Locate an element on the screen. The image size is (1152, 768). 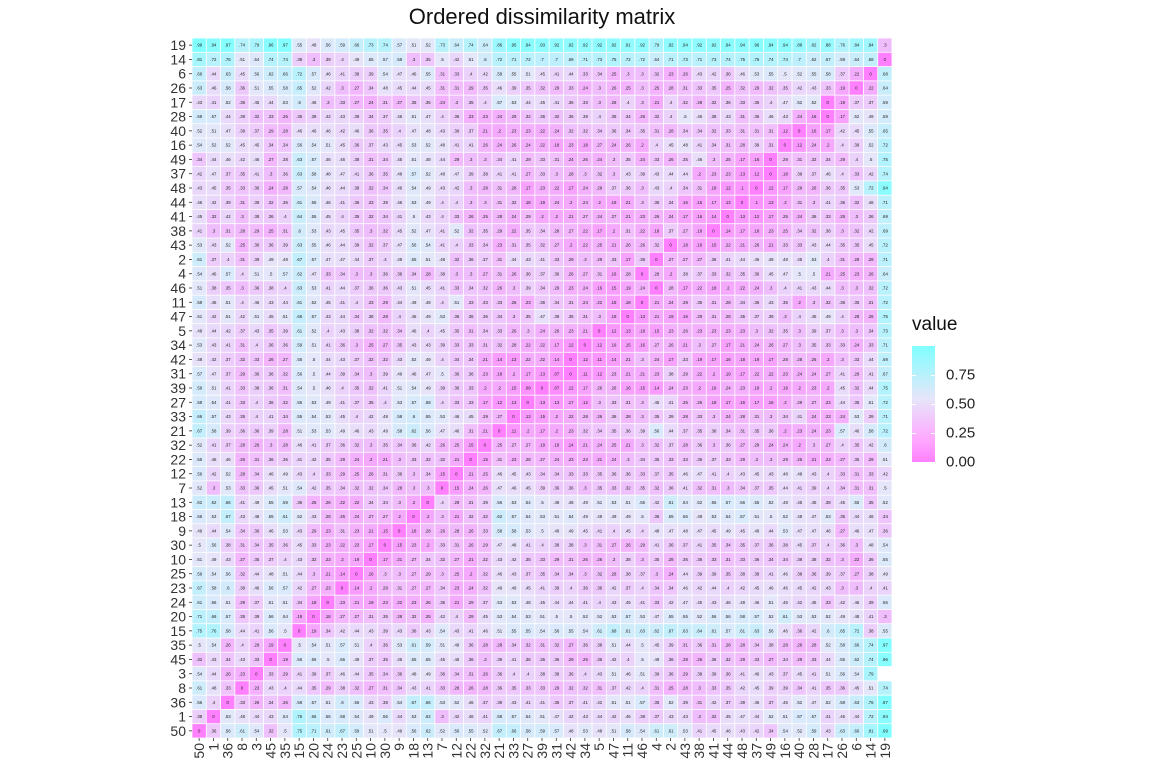
cell-value-label: .65 is located at coordinates (842, 630).